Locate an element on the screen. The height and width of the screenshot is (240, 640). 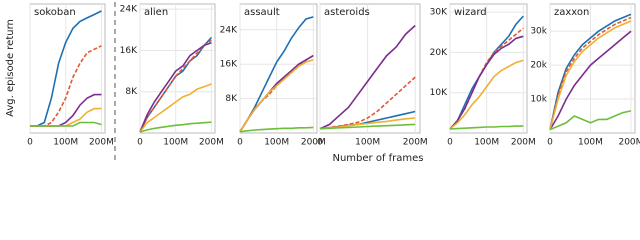
y-tick-label: 10k is located at coordinates (538, 100).